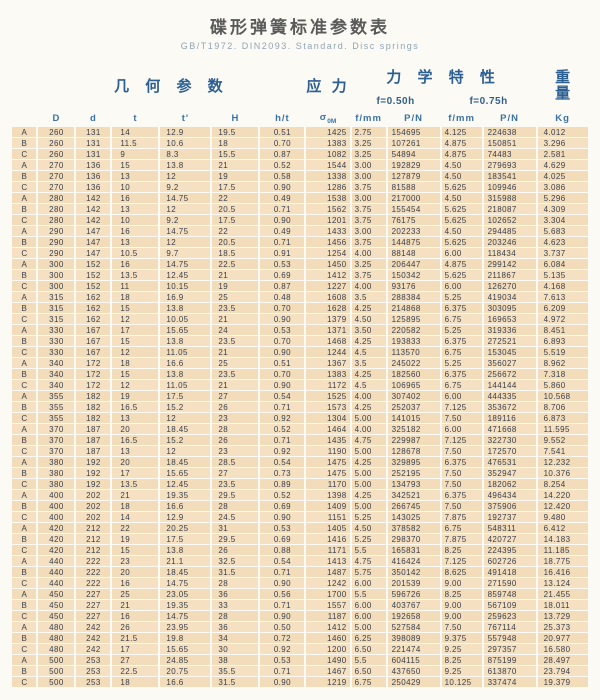 The image size is (600, 700). What do you see at coordinates (461, 297) in the screenshot?
I see `table-cell: 5.25` at bounding box center [461, 297].